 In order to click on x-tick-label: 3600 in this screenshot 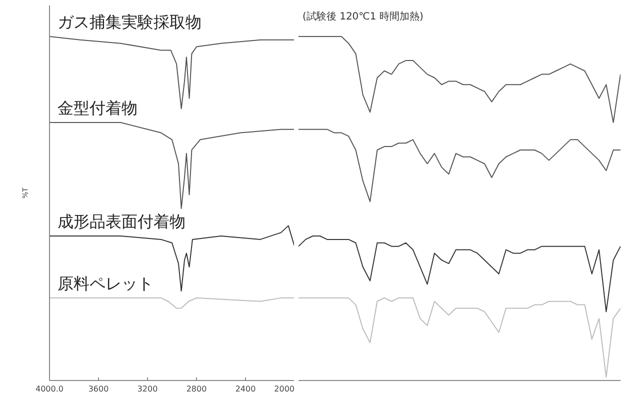, I will do `click(98, 389)`.